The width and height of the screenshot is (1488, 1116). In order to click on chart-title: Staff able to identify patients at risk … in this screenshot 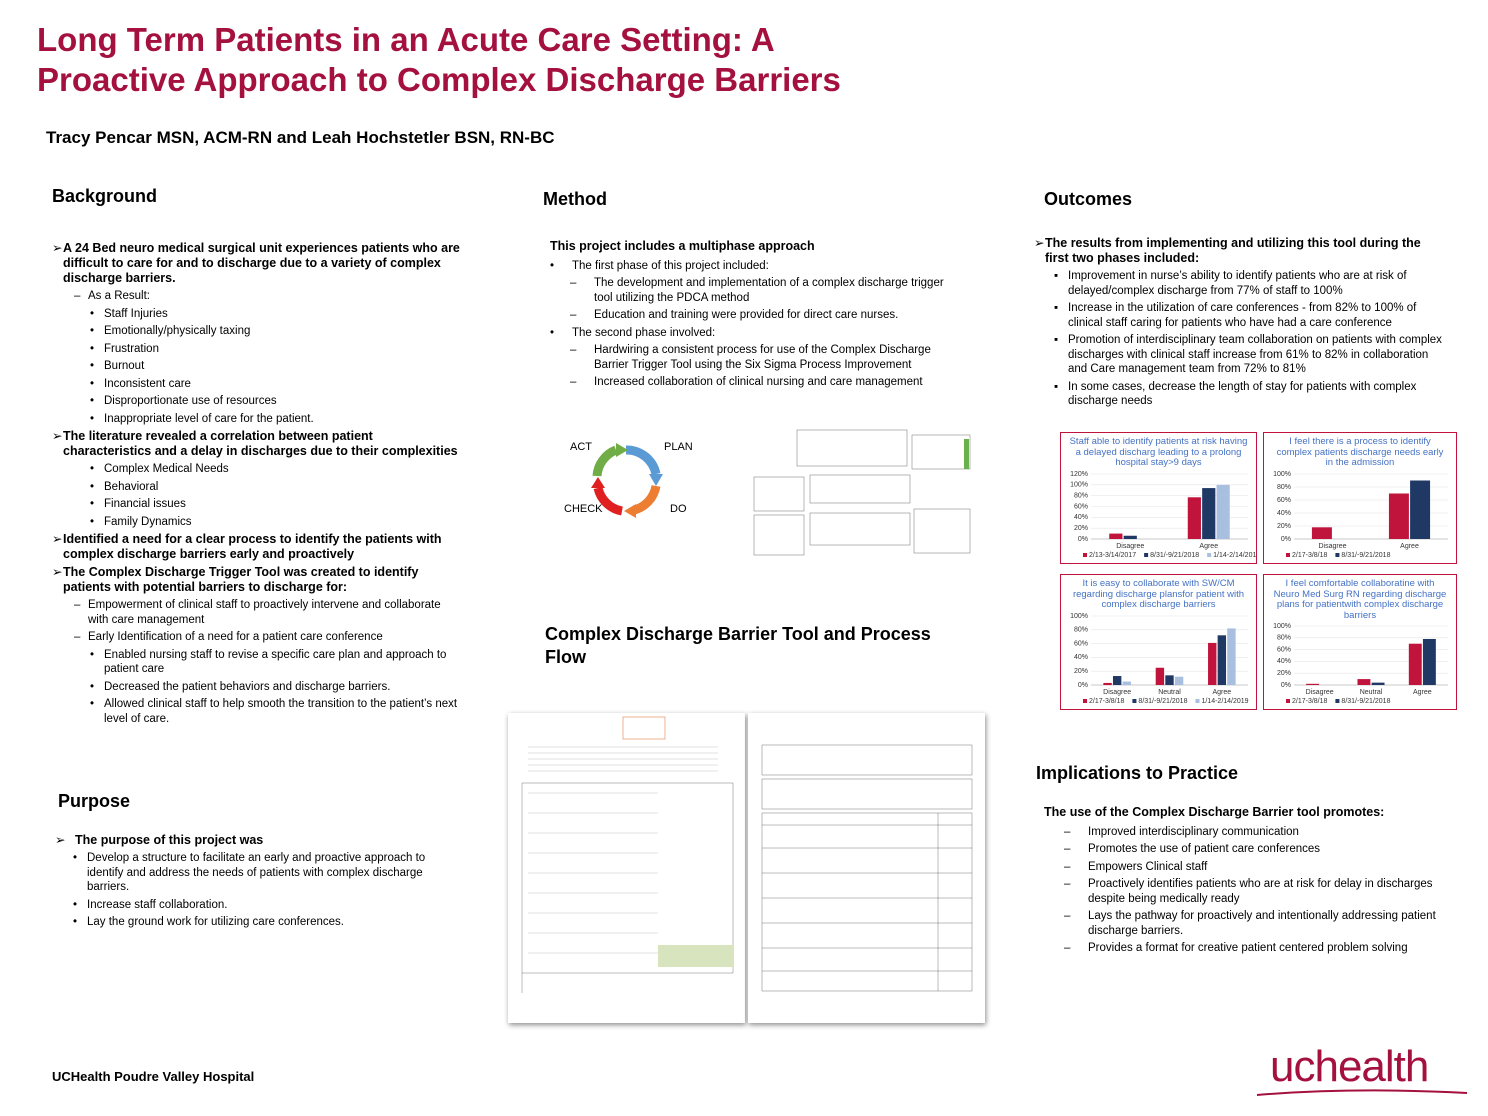, I will do `click(1158, 452)`.